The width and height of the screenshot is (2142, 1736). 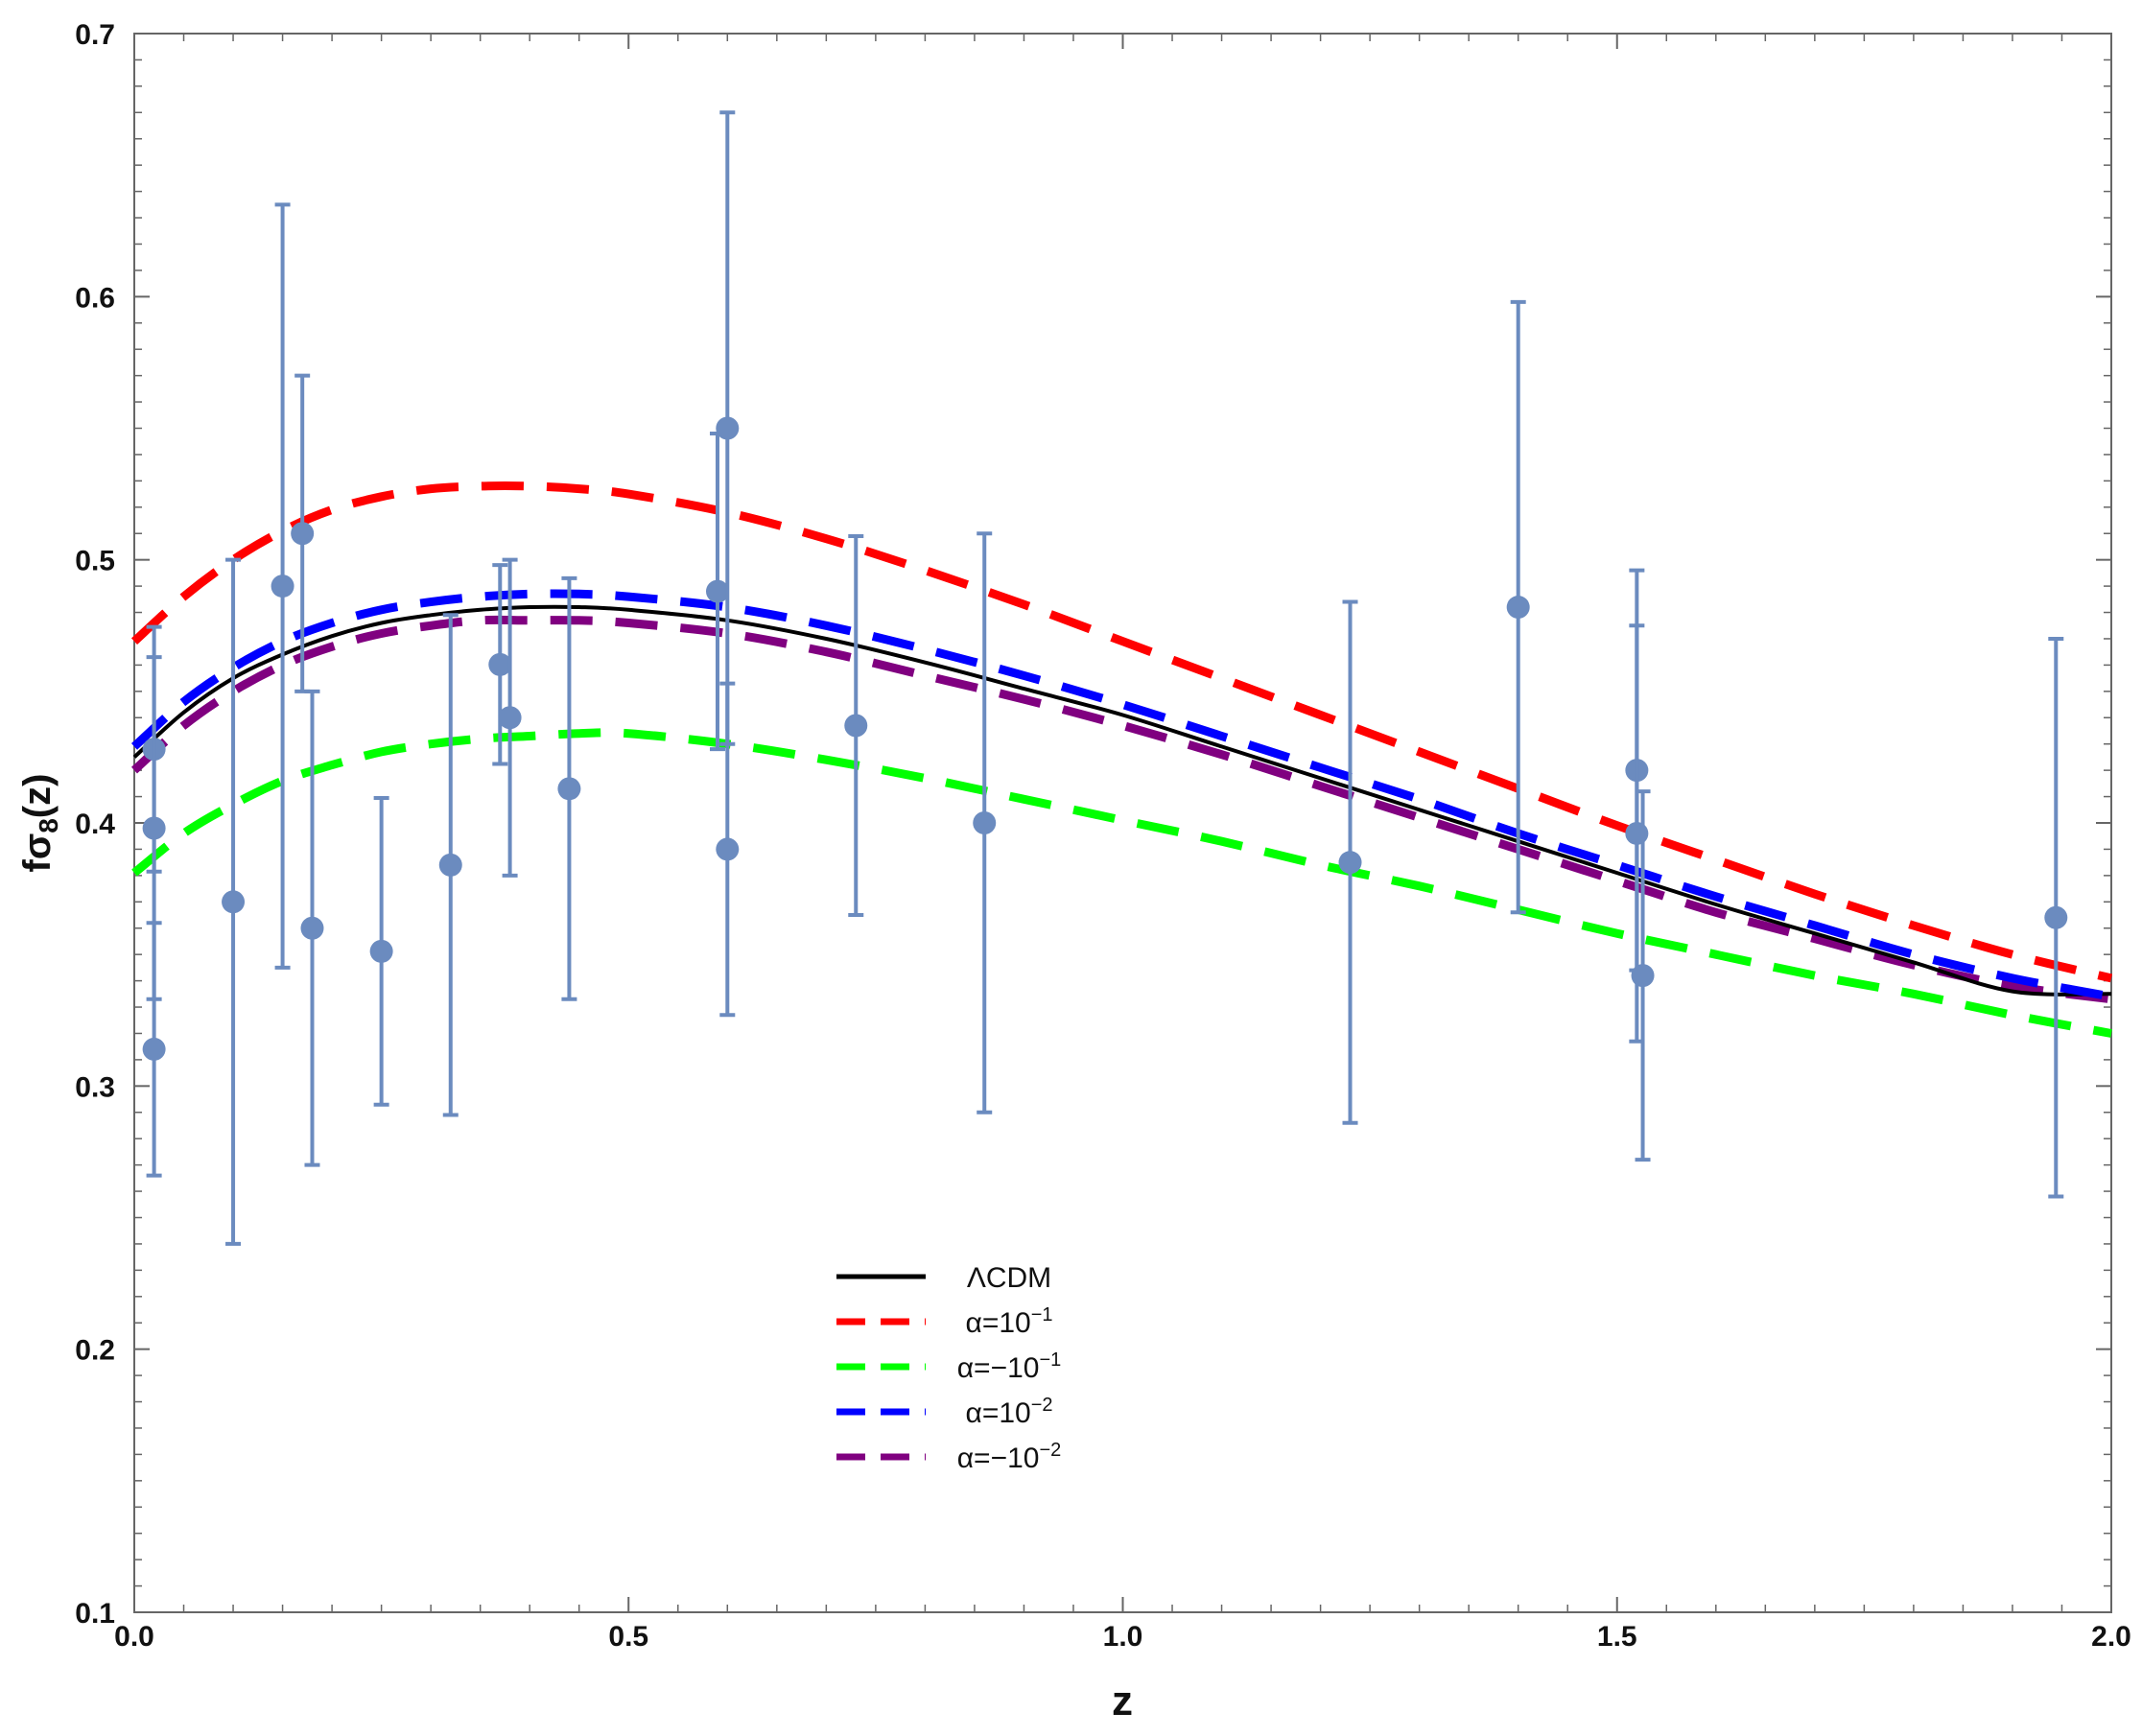 I want to click on legend-label: ΛCDM, so click(x=1009, y=1278).